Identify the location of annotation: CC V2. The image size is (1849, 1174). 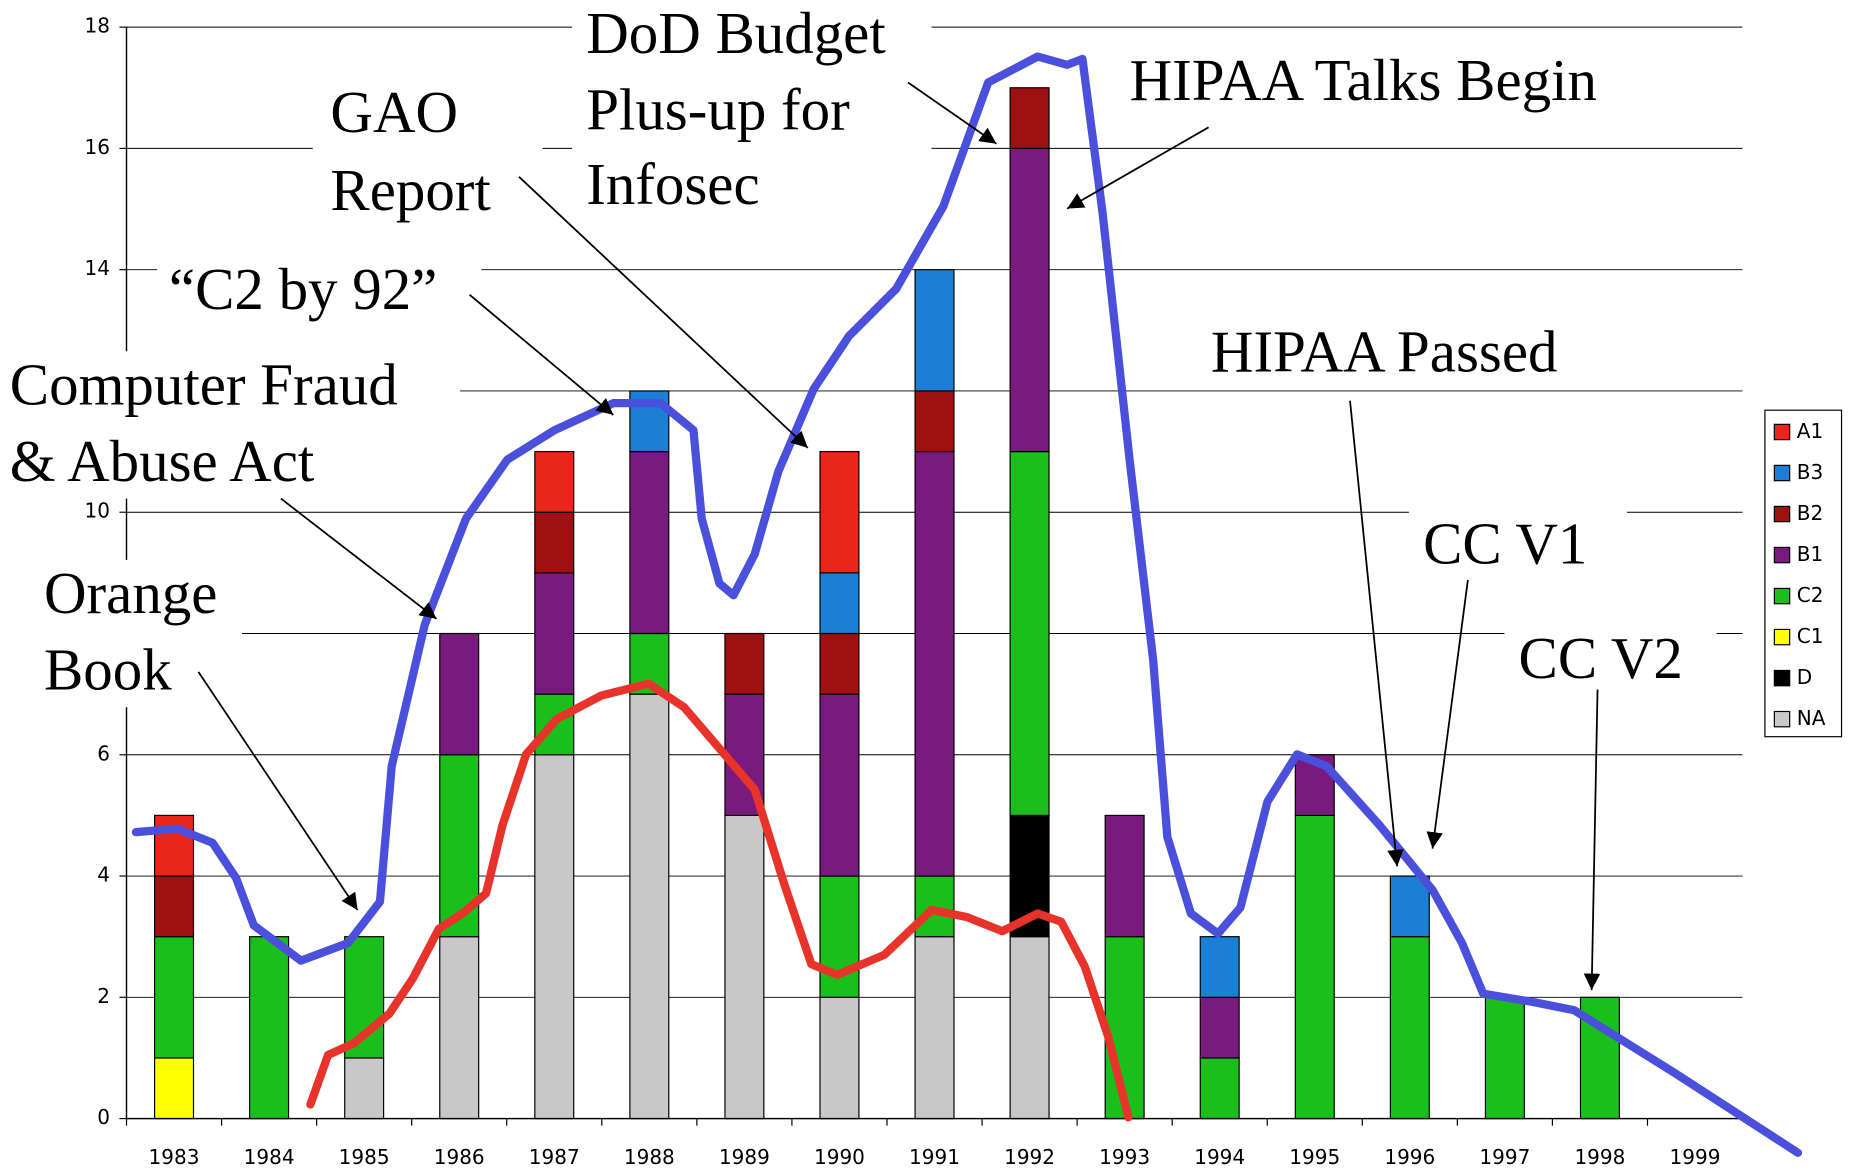
(1601, 658).